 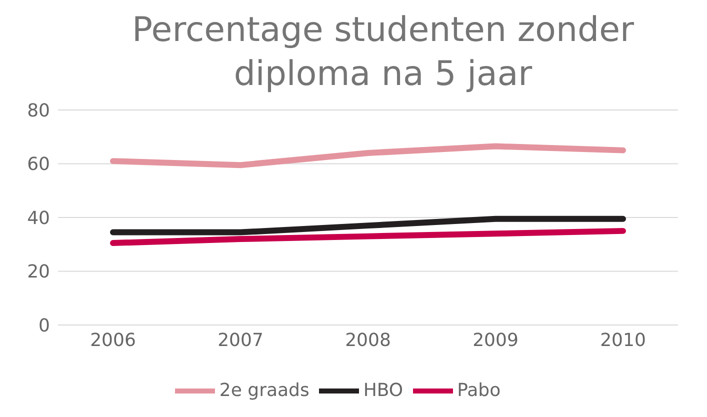 I want to click on y-tick-label: 20, so click(x=38, y=272).